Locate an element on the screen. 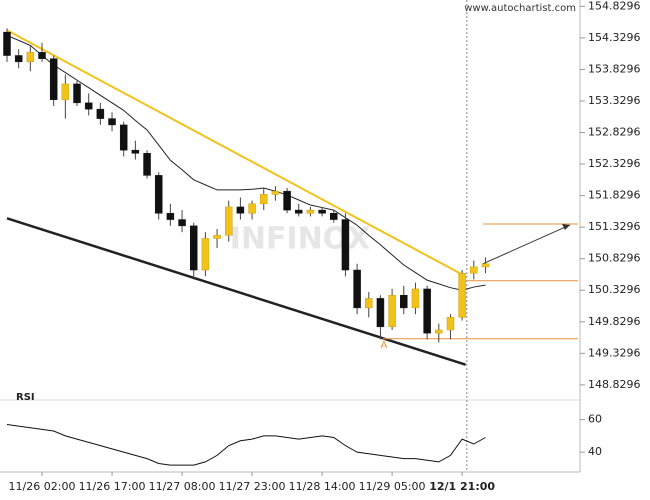  y-tick-label: 153.3296 is located at coordinates (614, 100).